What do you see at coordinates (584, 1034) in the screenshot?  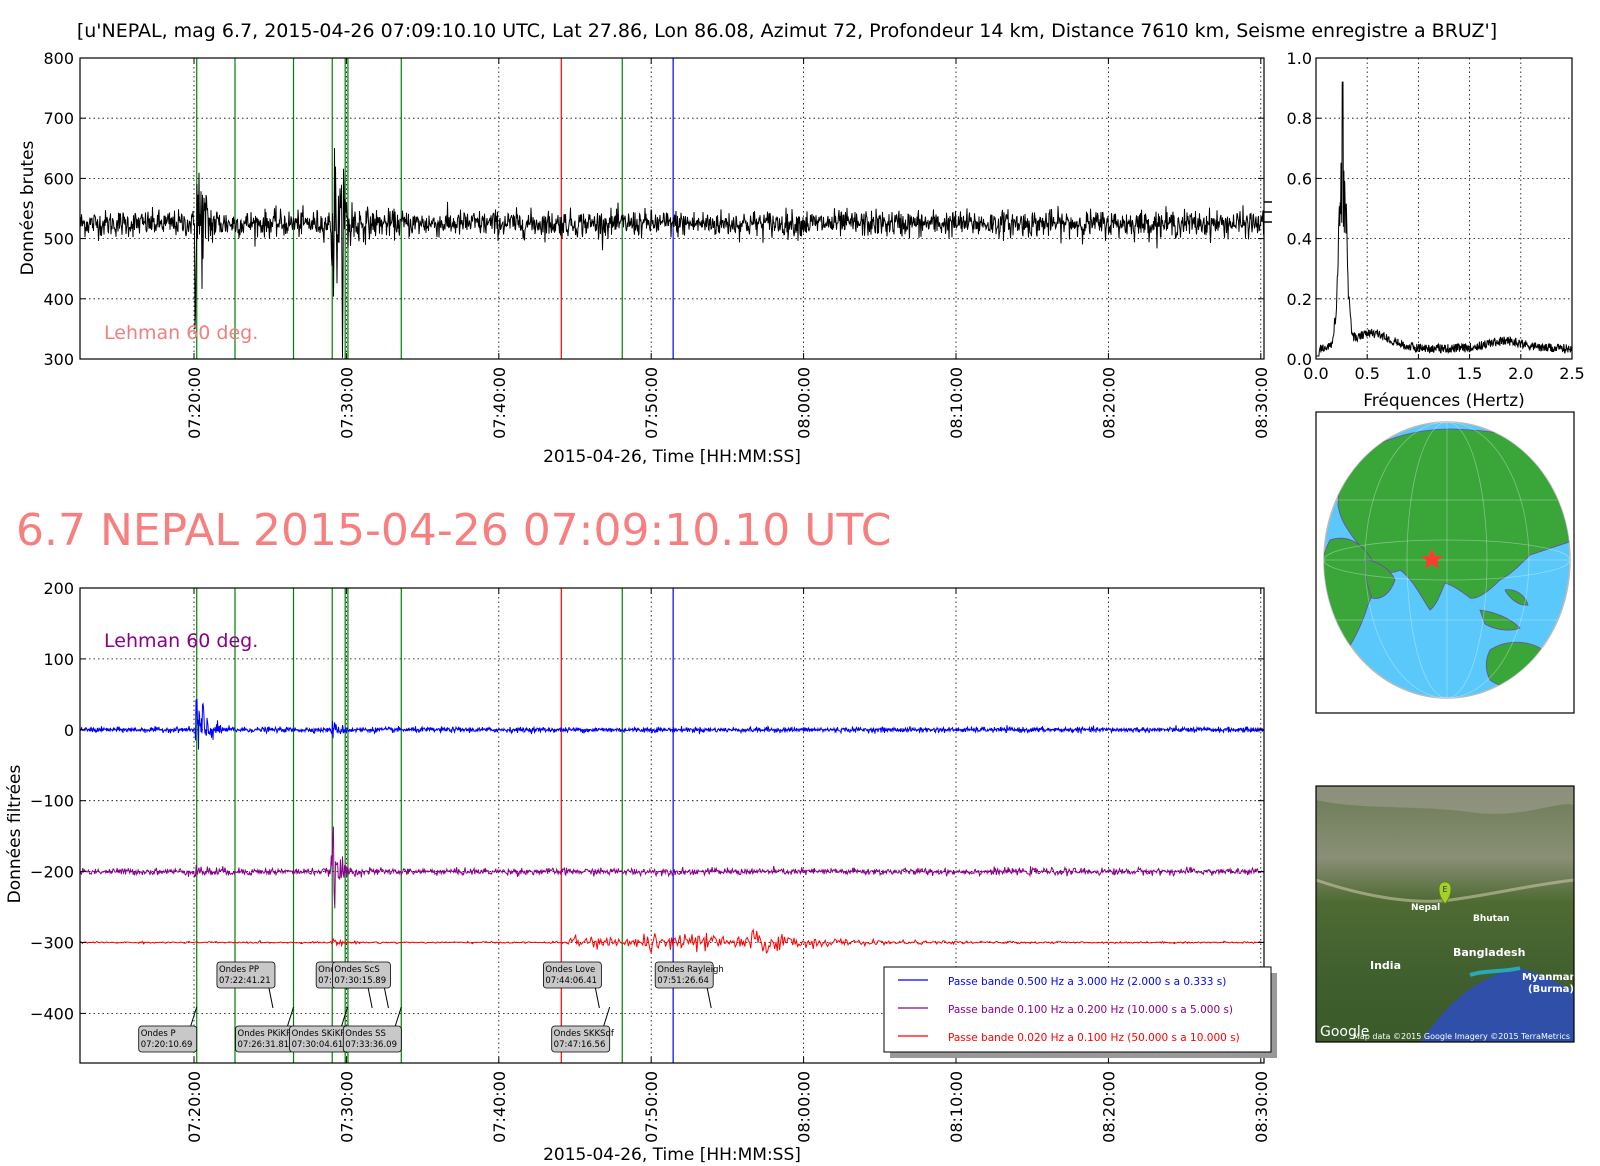 I see `phase-label-name: Ondes SKKSdf` at bounding box center [584, 1034].